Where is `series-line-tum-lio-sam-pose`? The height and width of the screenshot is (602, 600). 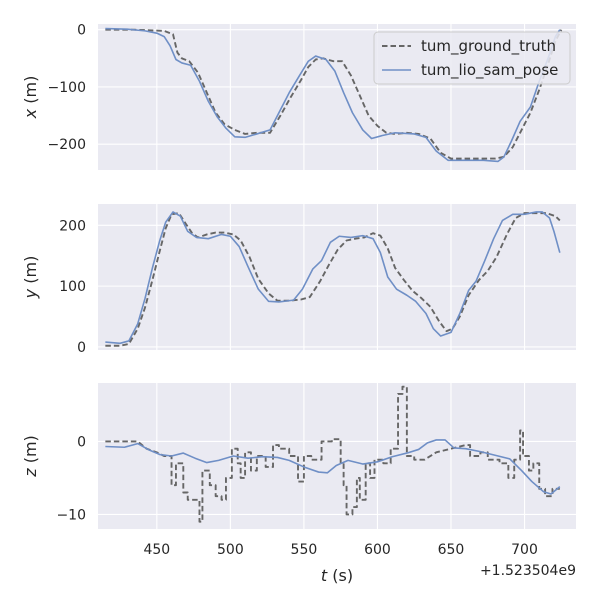 series-line-tum-lio-sam-pose is located at coordinates (333, 467).